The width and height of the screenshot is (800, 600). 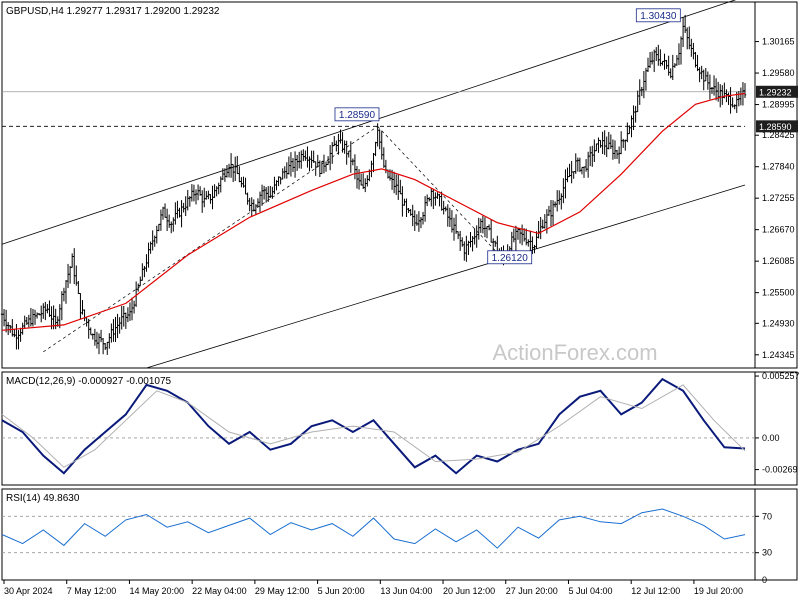 I want to click on macd-y-tick-label: 0.005257, so click(x=781, y=376).